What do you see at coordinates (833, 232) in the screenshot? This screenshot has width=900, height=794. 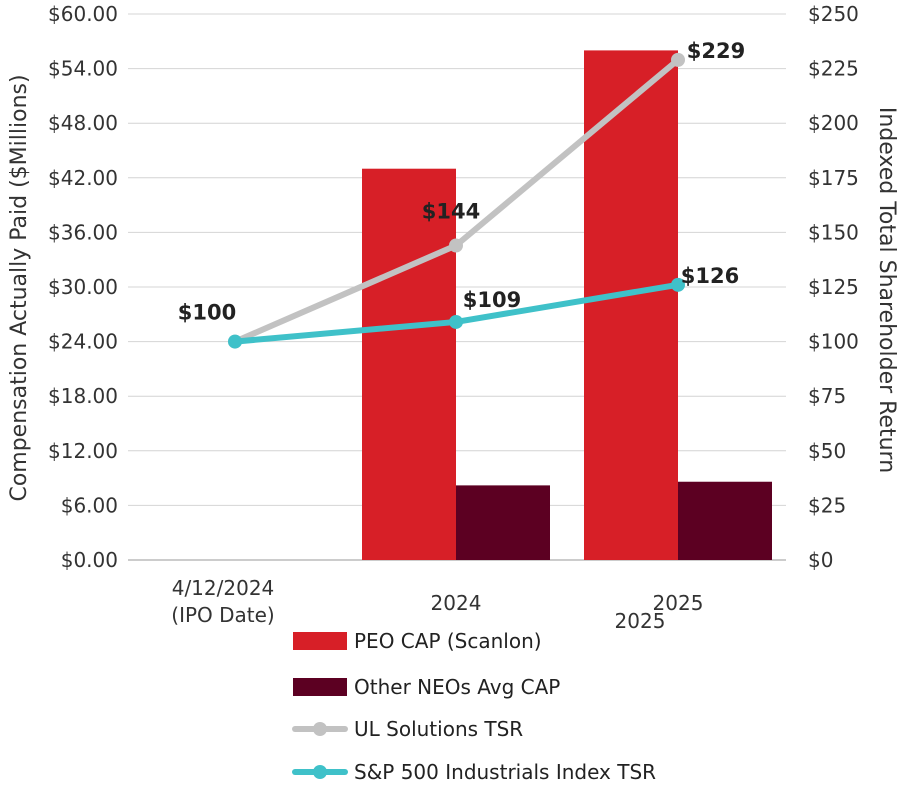 I see `right-tick-label: $150` at bounding box center [833, 232].